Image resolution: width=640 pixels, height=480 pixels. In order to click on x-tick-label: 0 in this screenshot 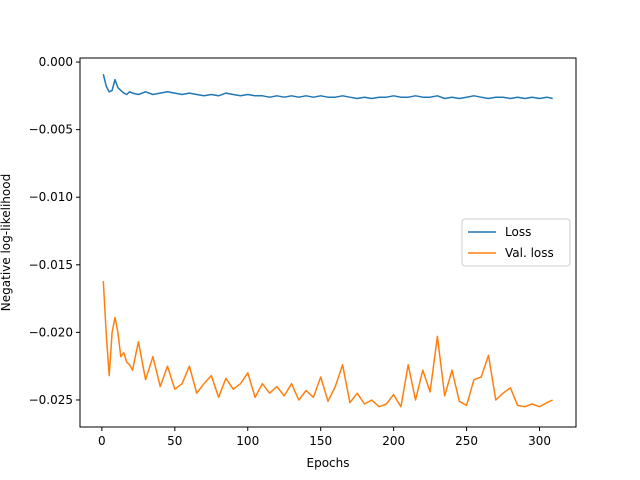, I will do `click(102, 441)`.